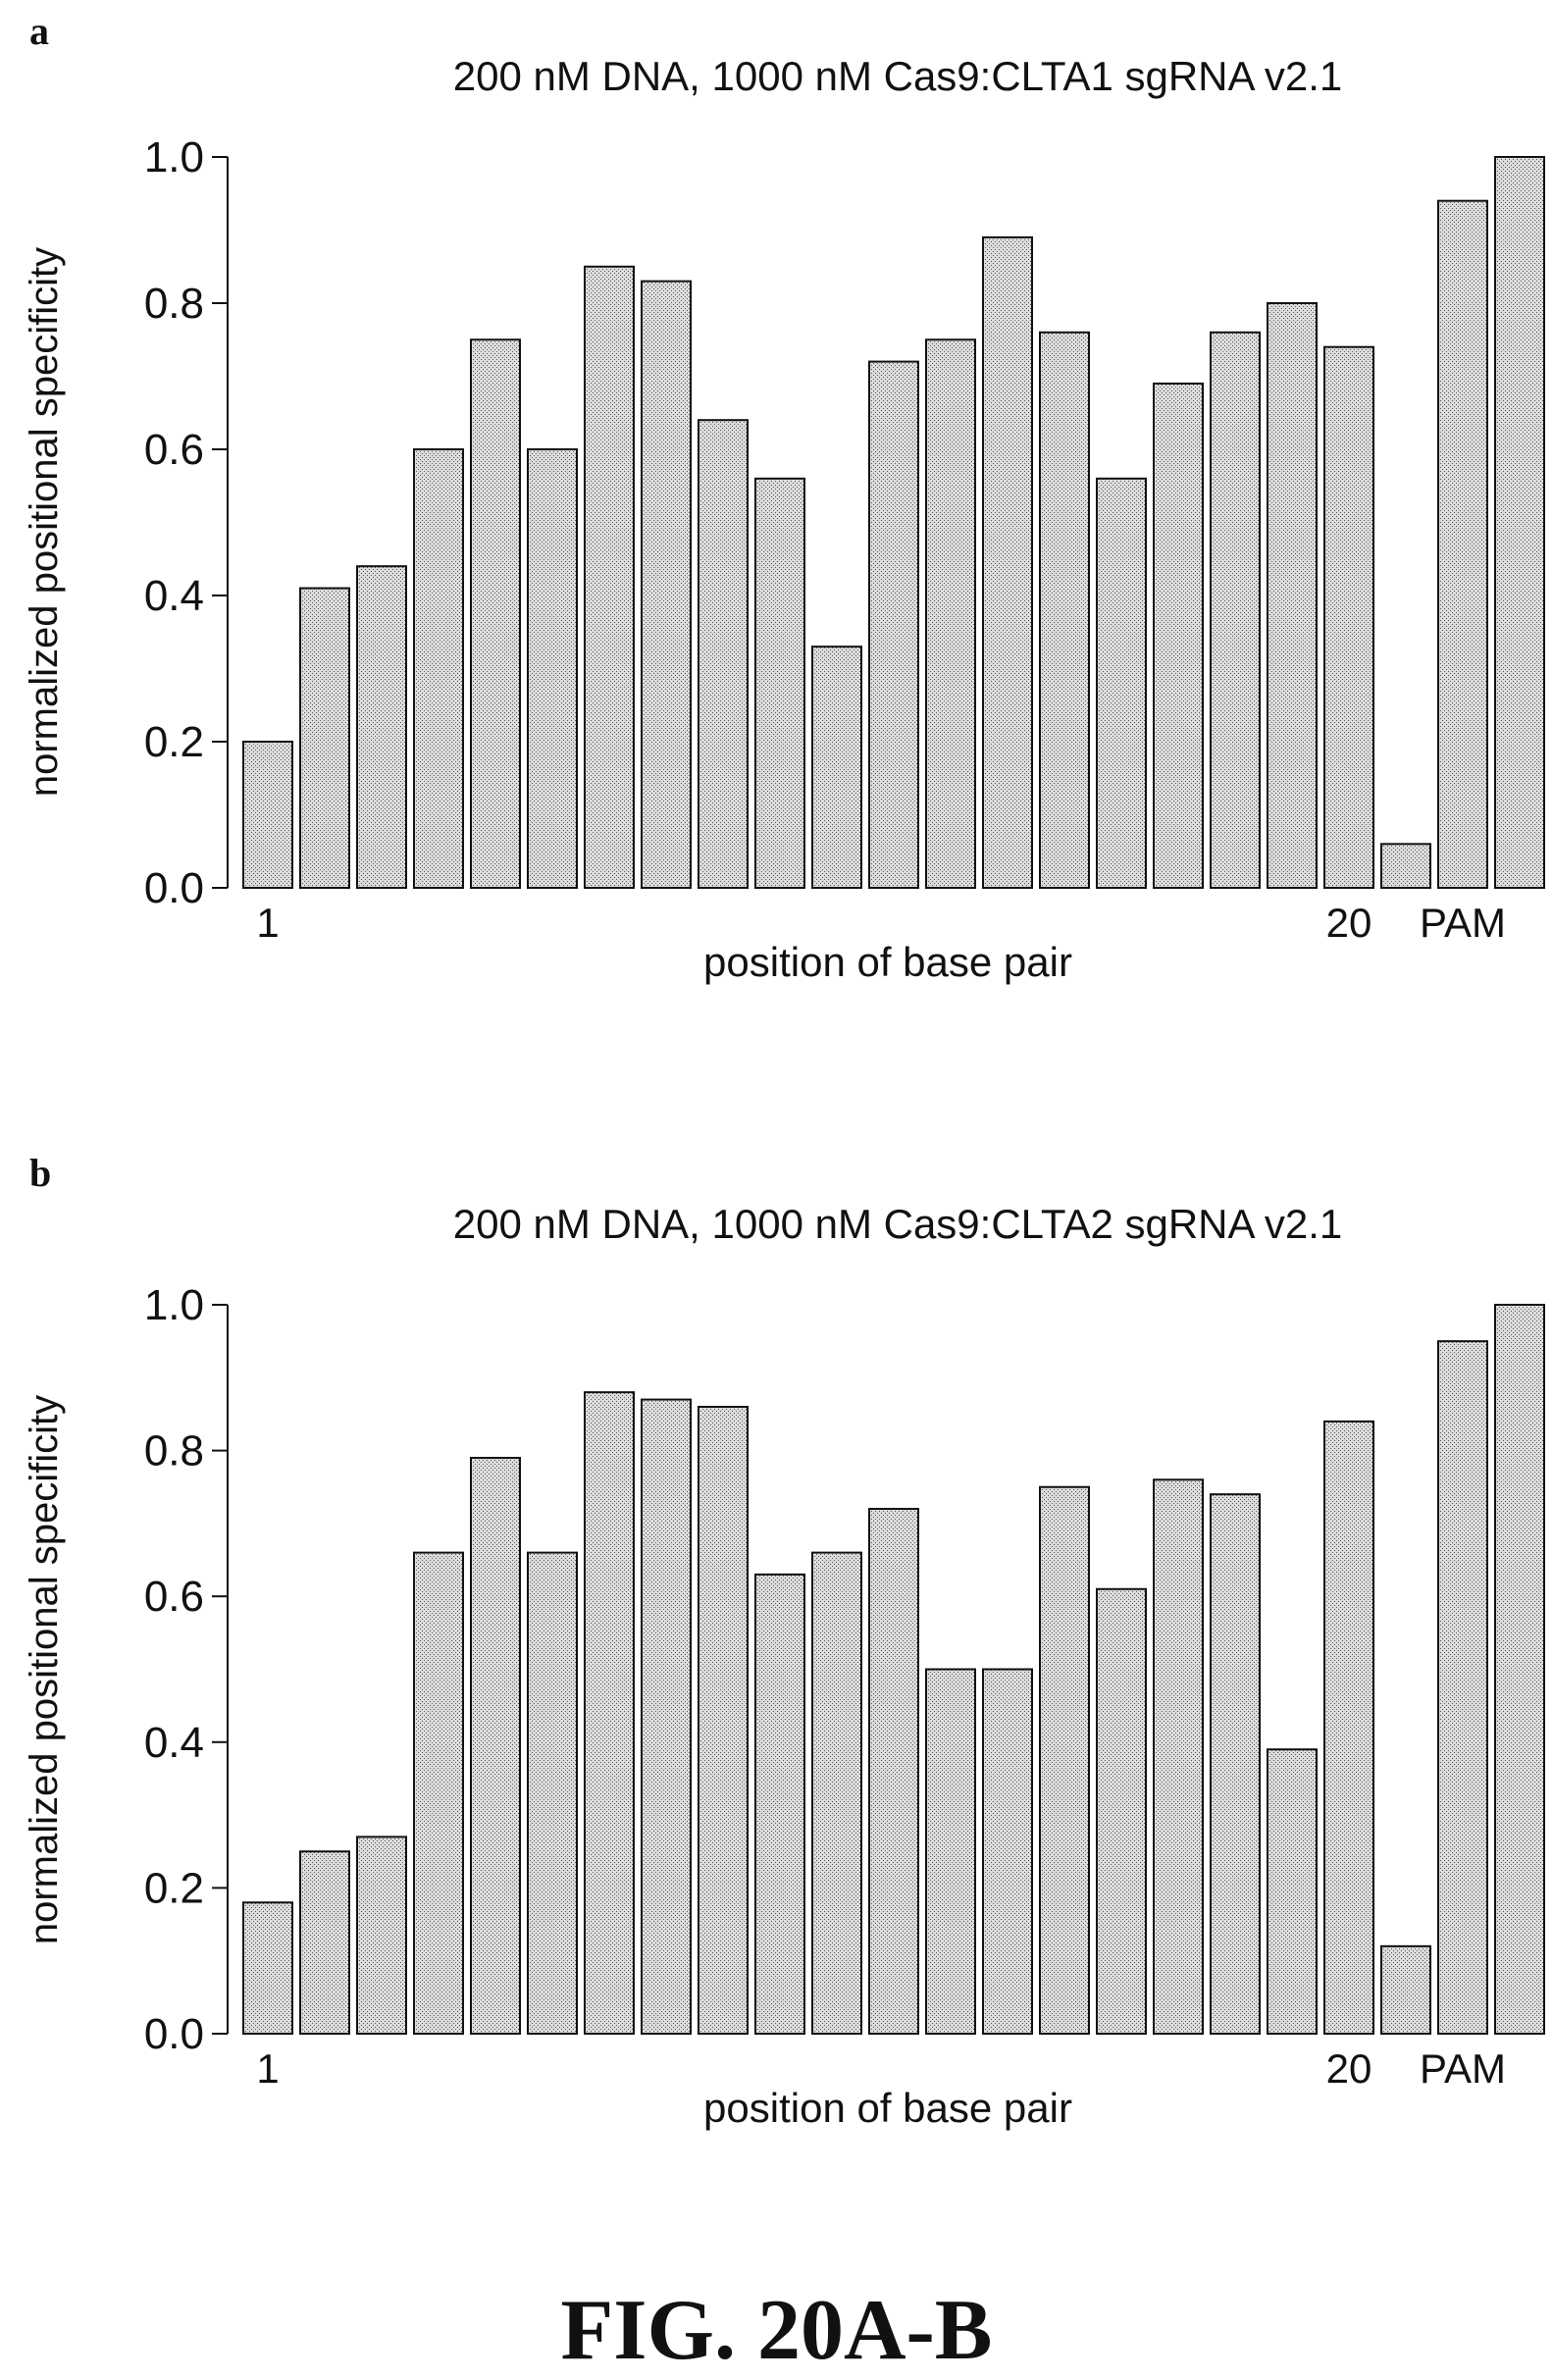 The width and height of the screenshot is (1553, 2380). Describe the element at coordinates (776, 2330) in the screenshot. I see `figure-caption: FIG. 20A-B` at that location.